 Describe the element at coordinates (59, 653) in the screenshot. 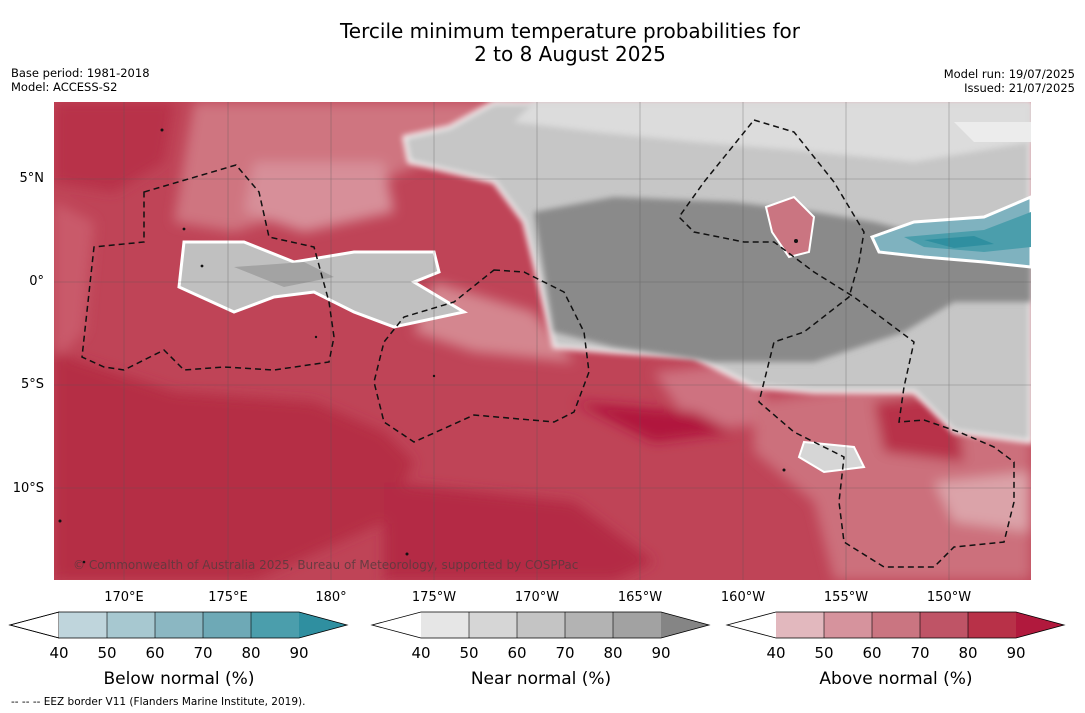

I see `cbar1-tick: 40` at that location.